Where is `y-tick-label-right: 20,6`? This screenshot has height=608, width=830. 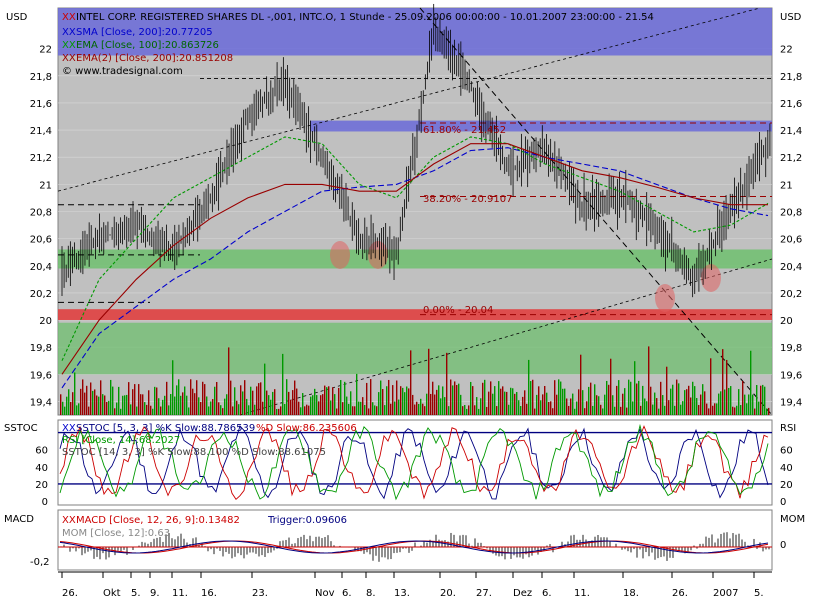 y-tick-label-right: 20,6 is located at coordinates (791, 240).